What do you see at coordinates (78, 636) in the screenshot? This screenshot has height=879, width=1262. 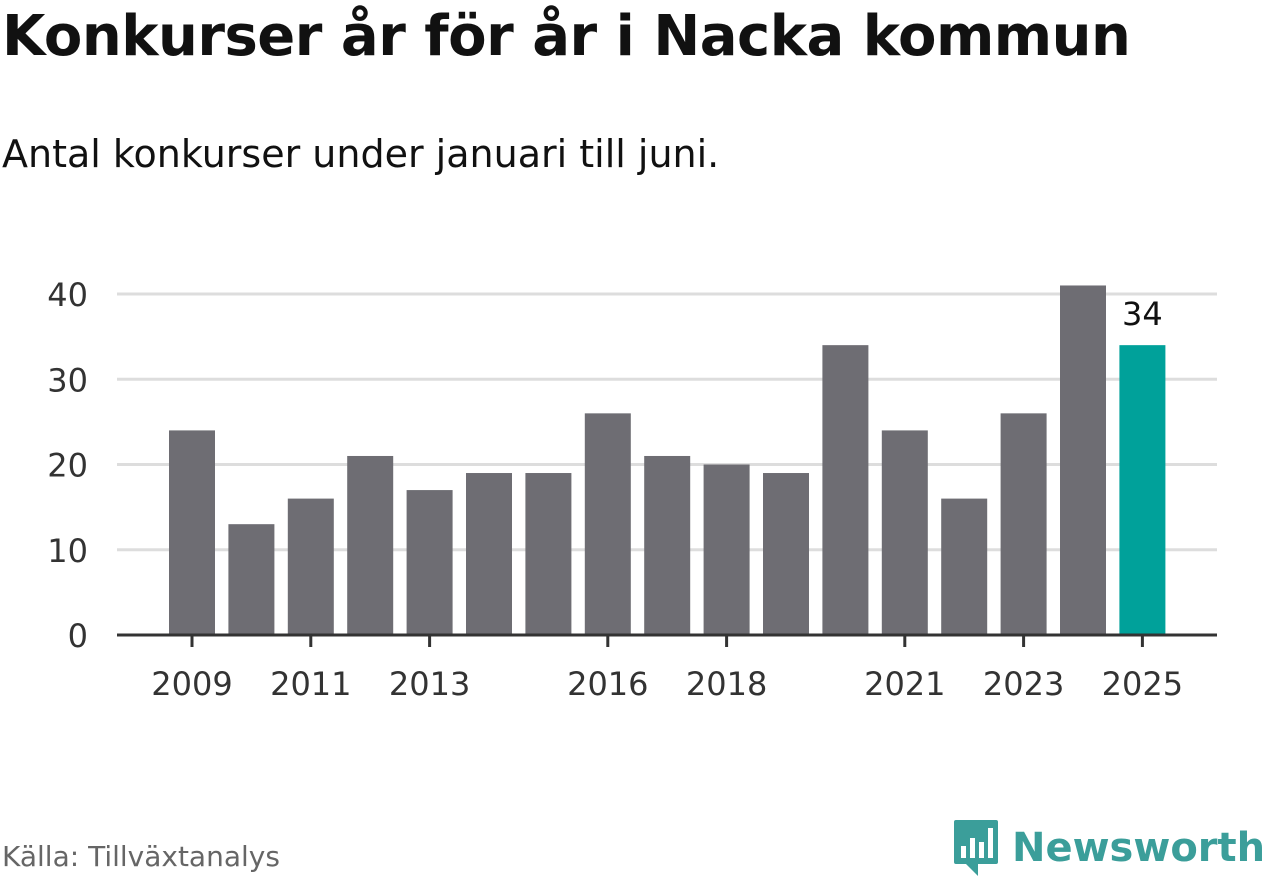 I see `y-tick-label: 0` at bounding box center [78, 636].